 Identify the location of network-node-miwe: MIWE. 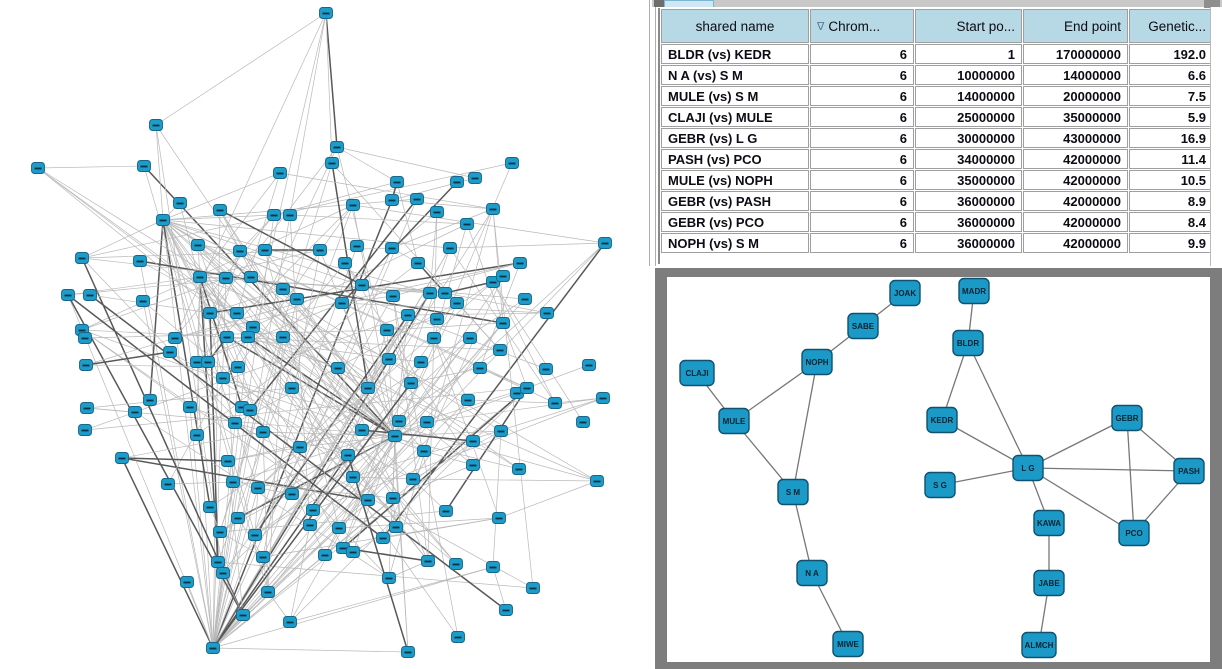
(848, 644).